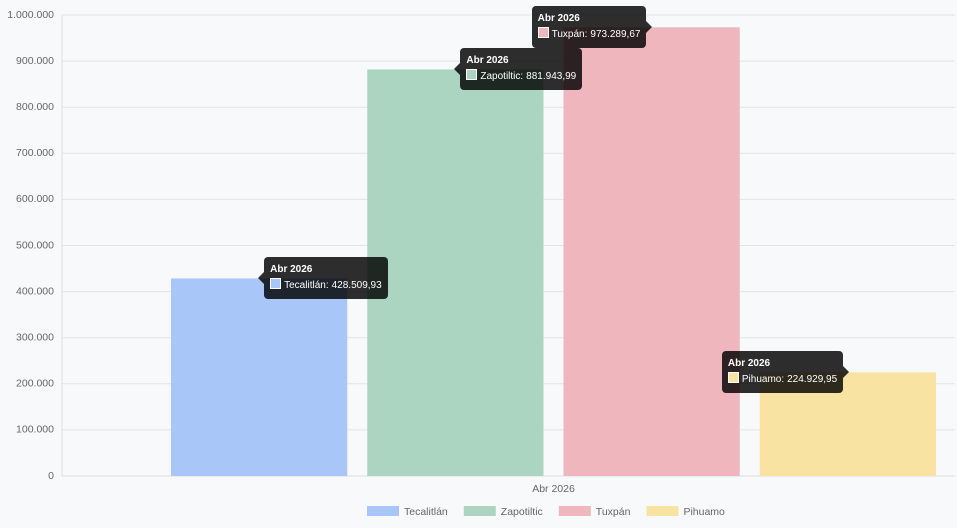 This screenshot has width=957, height=528. Describe the element at coordinates (613, 512) in the screenshot. I see `legend-label: Tuxpán` at that location.